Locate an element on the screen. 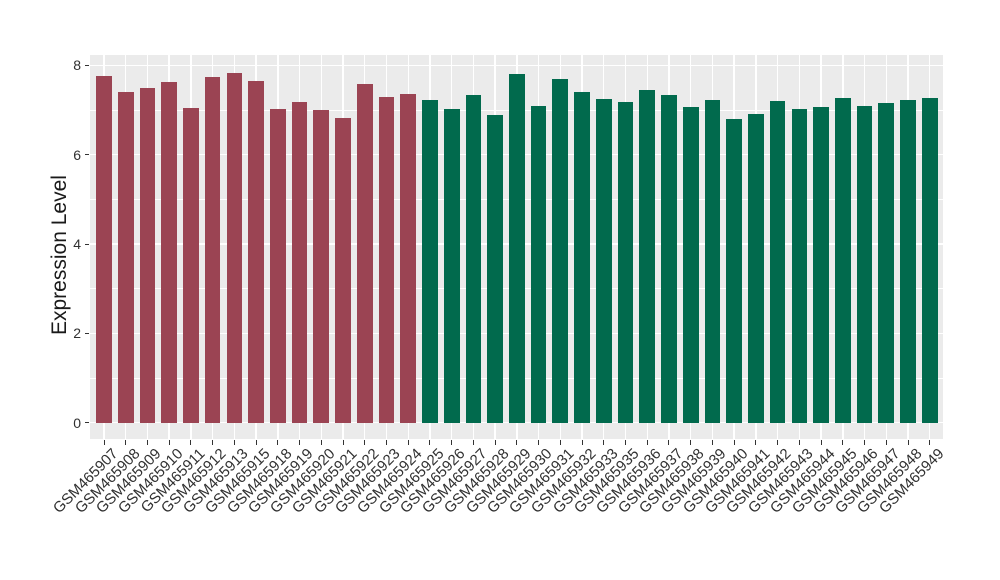 The image size is (1000, 580). y-tick-label: 6 is located at coordinates (77, 154).